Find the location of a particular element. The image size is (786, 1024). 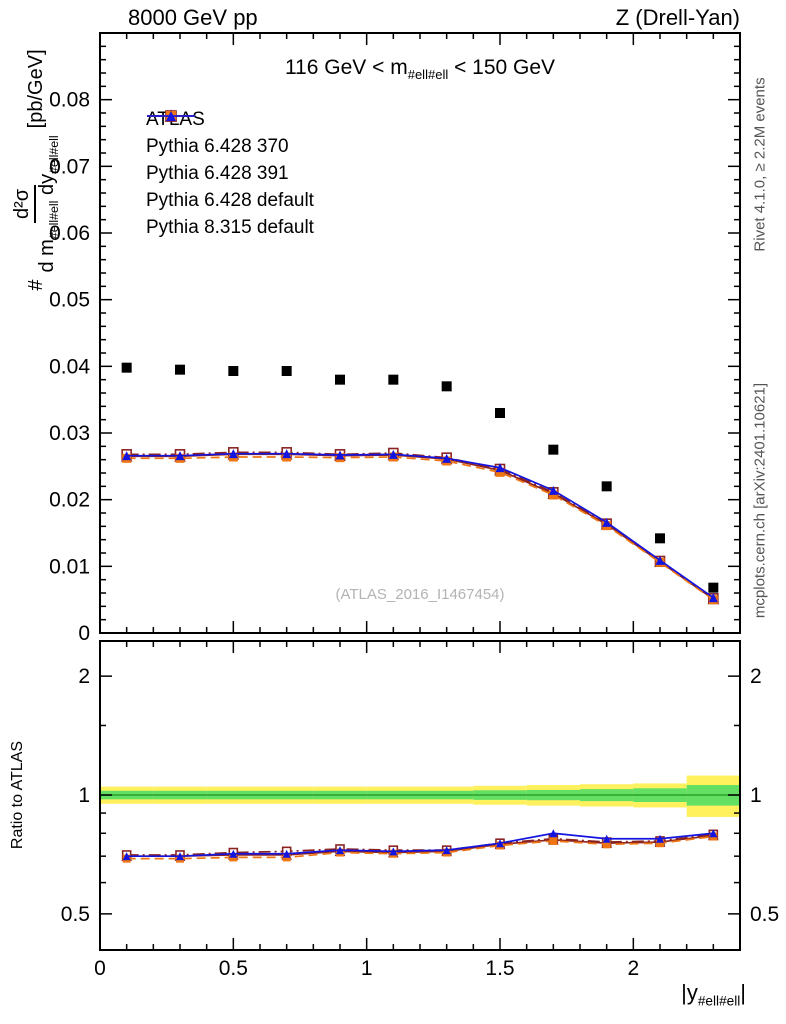

mass-cut-sub: #ell#ell is located at coordinates (428, 75).